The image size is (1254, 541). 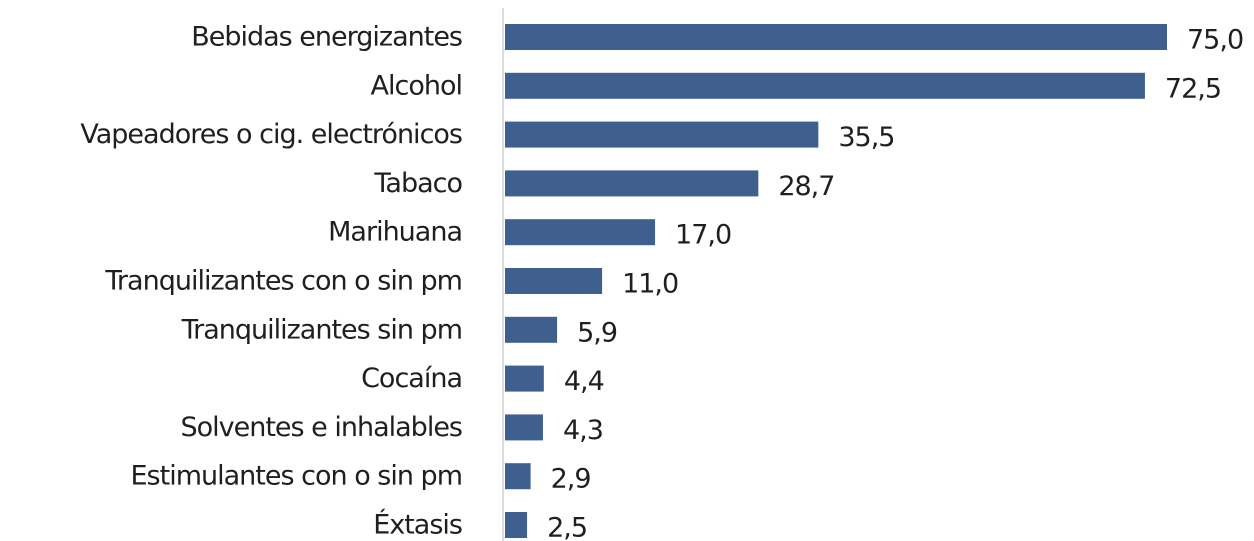 What do you see at coordinates (283, 281) in the screenshot?
I see `category-label: Tranquilizantes con o sin pm` at bounding box center [283, 281].